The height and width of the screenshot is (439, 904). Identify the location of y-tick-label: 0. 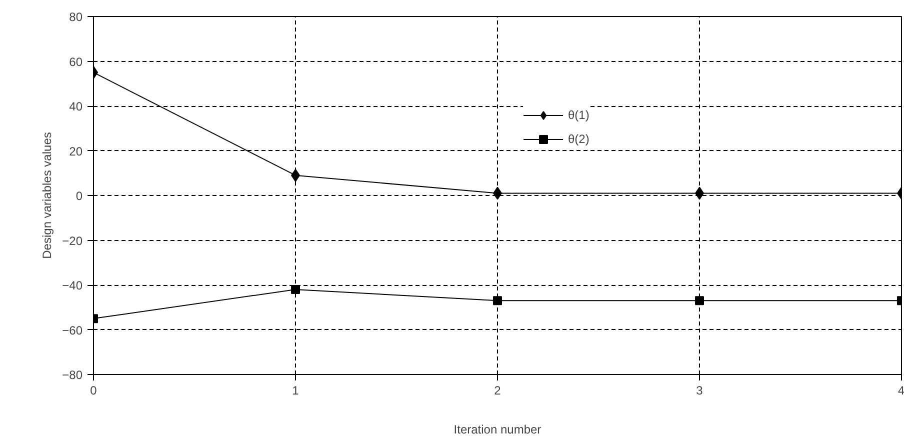
(79, 196).